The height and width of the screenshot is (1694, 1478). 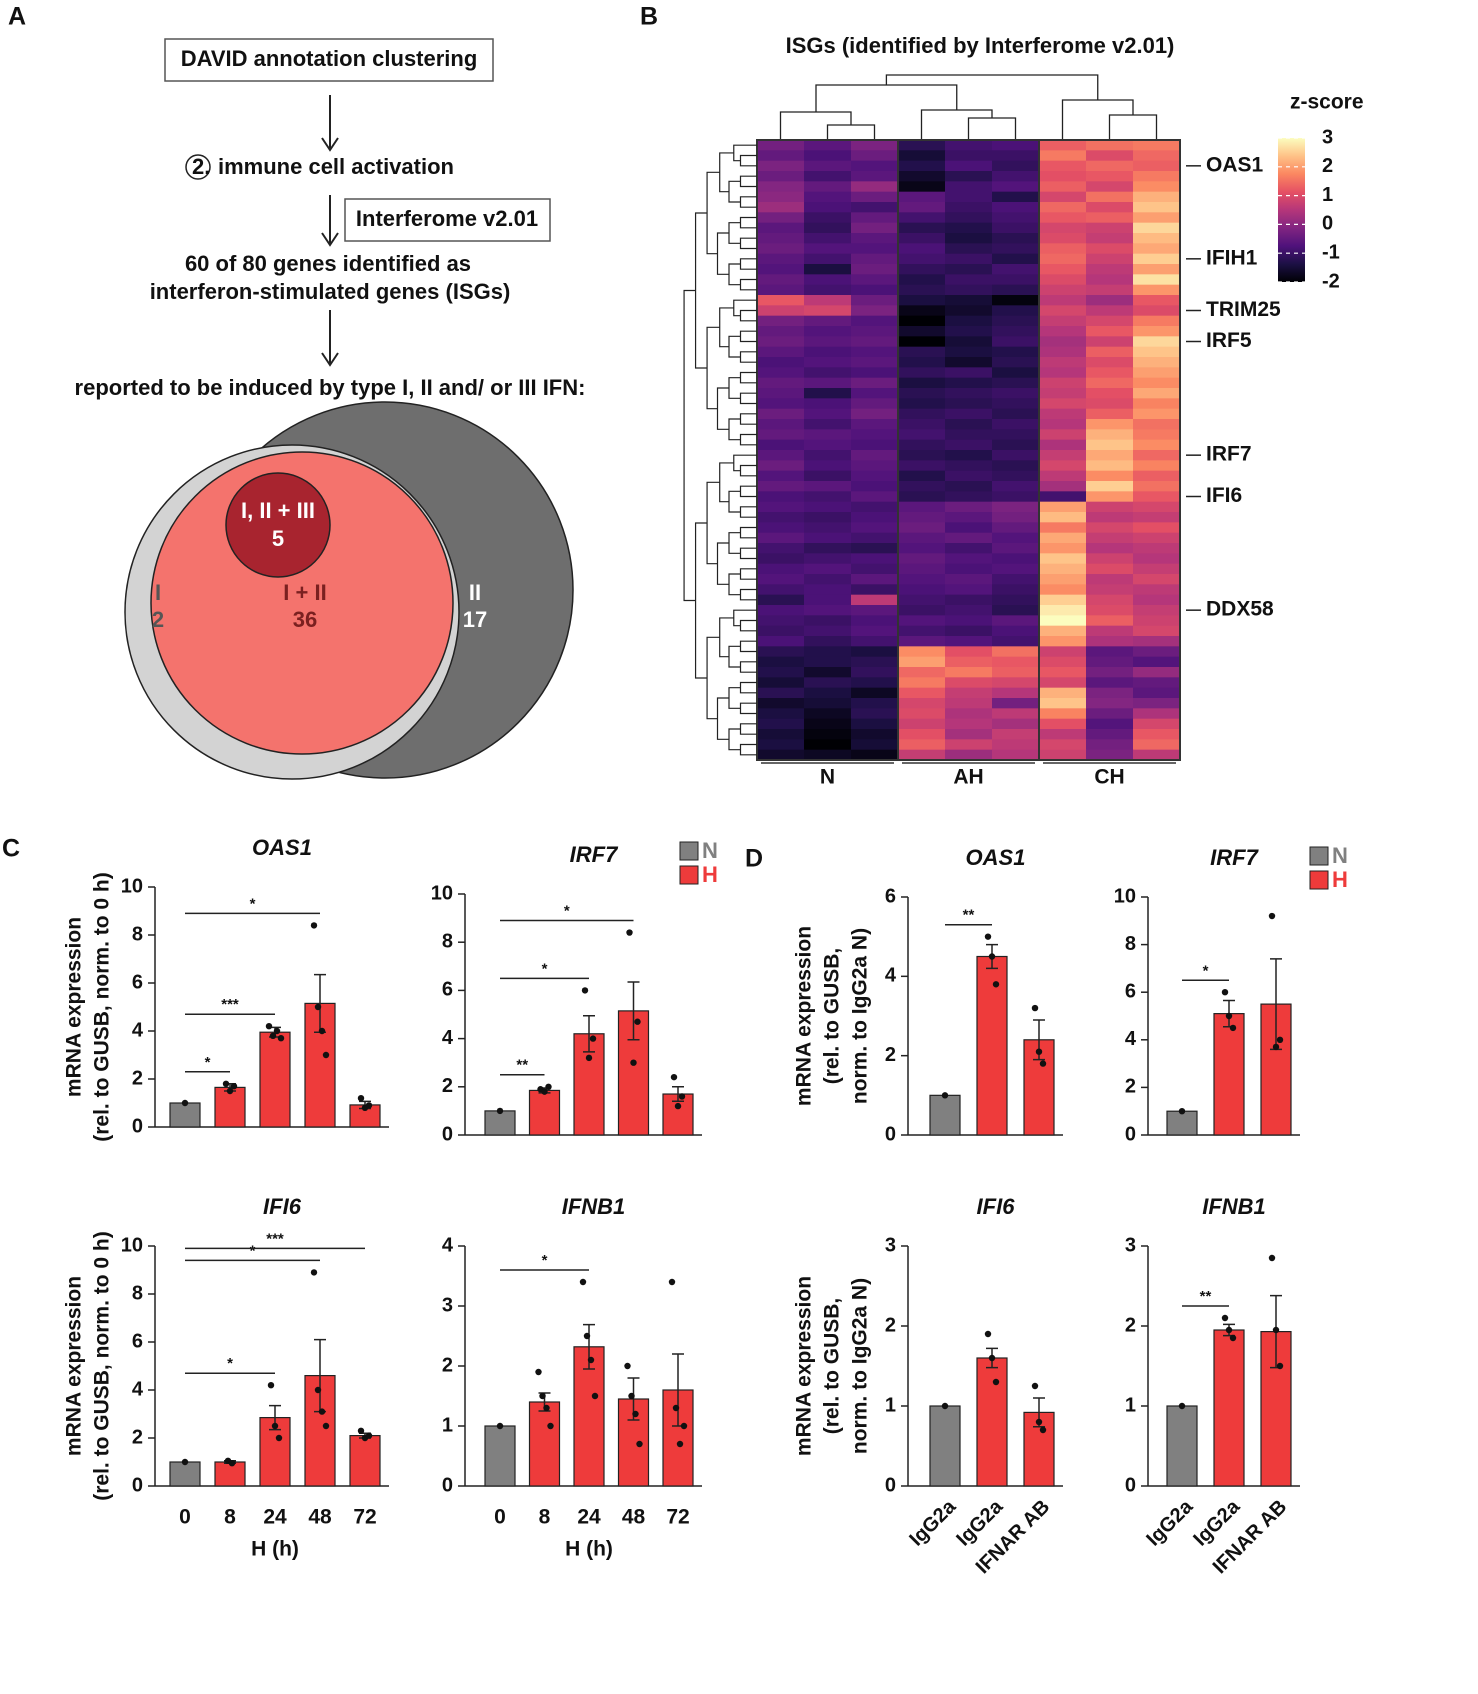 What do you see at coordinates (891, 976) in the screenshot?
I see `y-tick-label: 4` at bounding box center [891, 976].